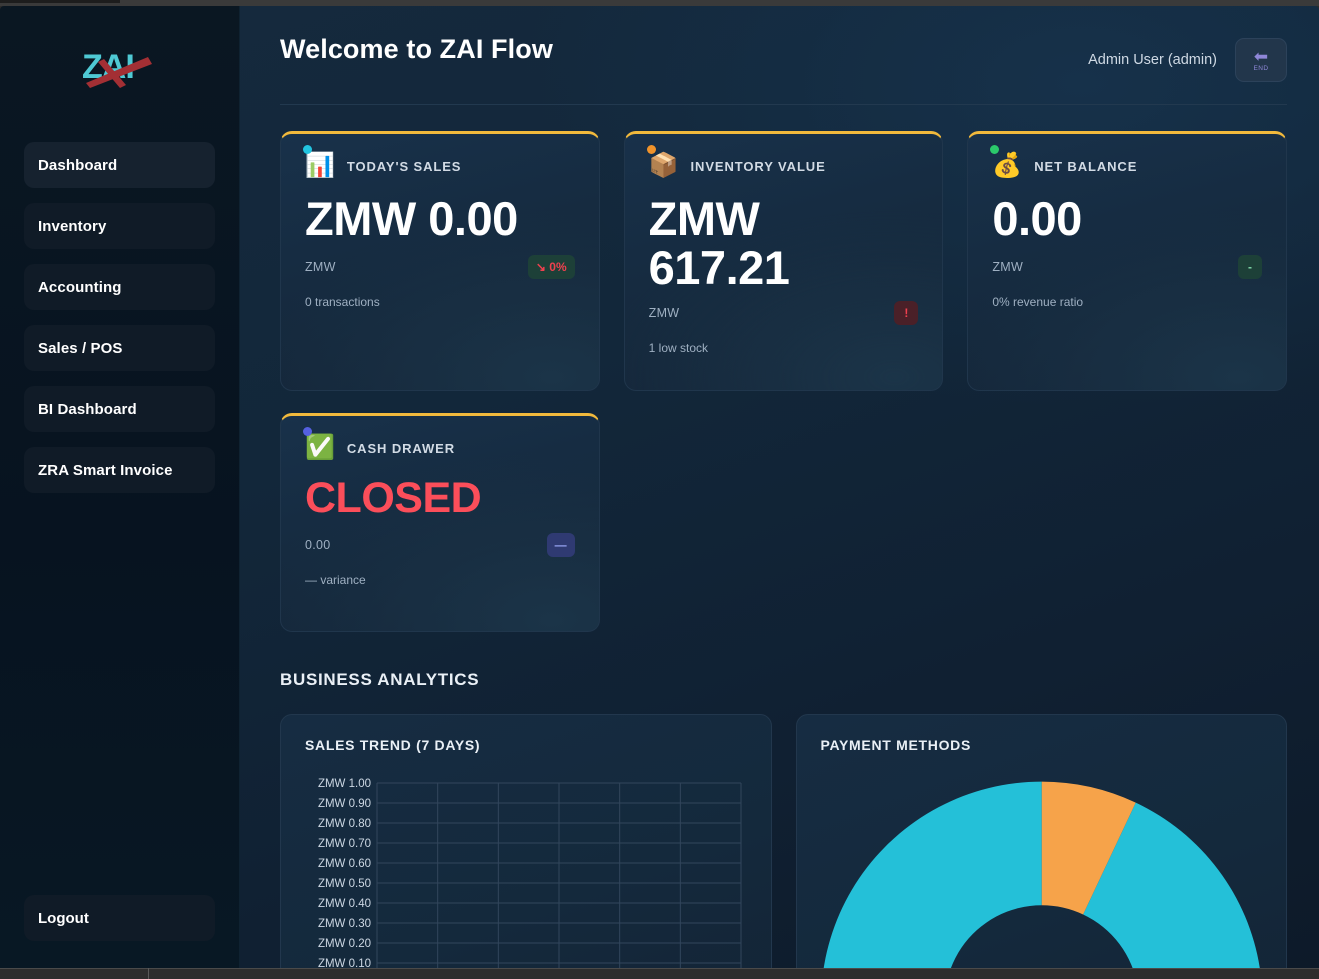  I want to click on kpi-meta-row: ZMW -, so click(1127, 267).